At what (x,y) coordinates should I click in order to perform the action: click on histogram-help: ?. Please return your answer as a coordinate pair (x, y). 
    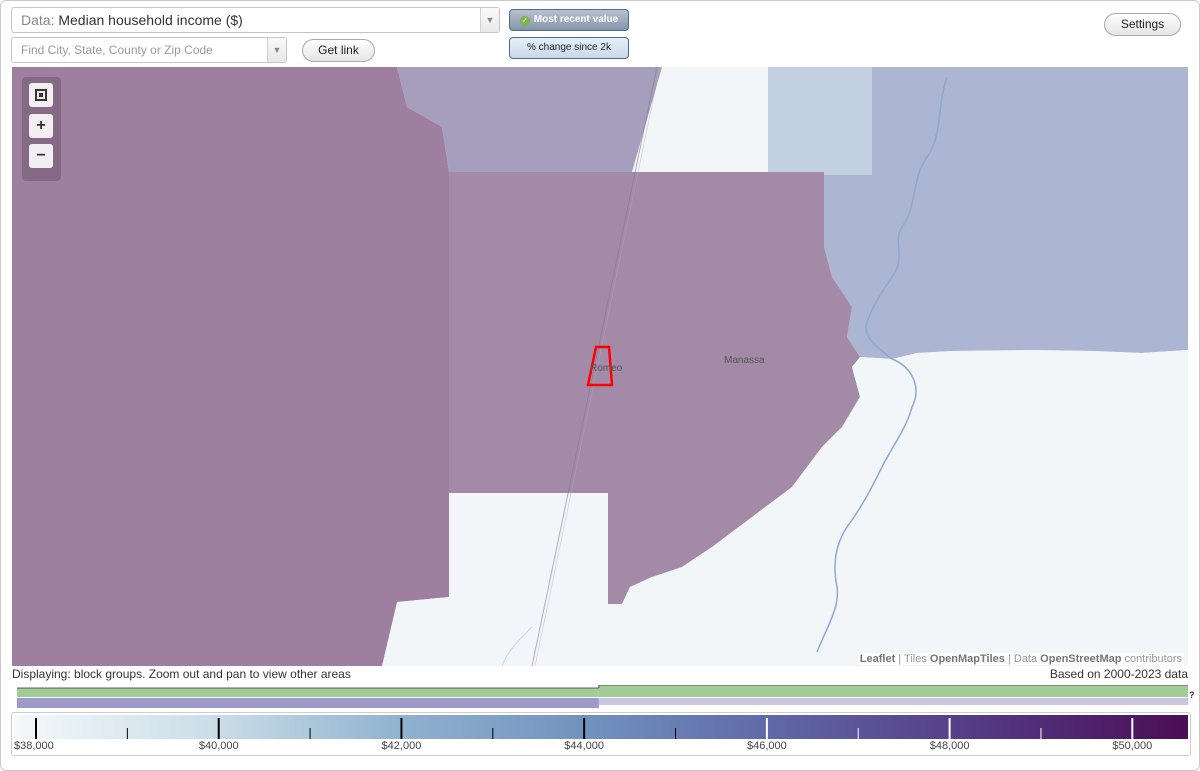
    Looking at the image, I should click on (1192, 695).